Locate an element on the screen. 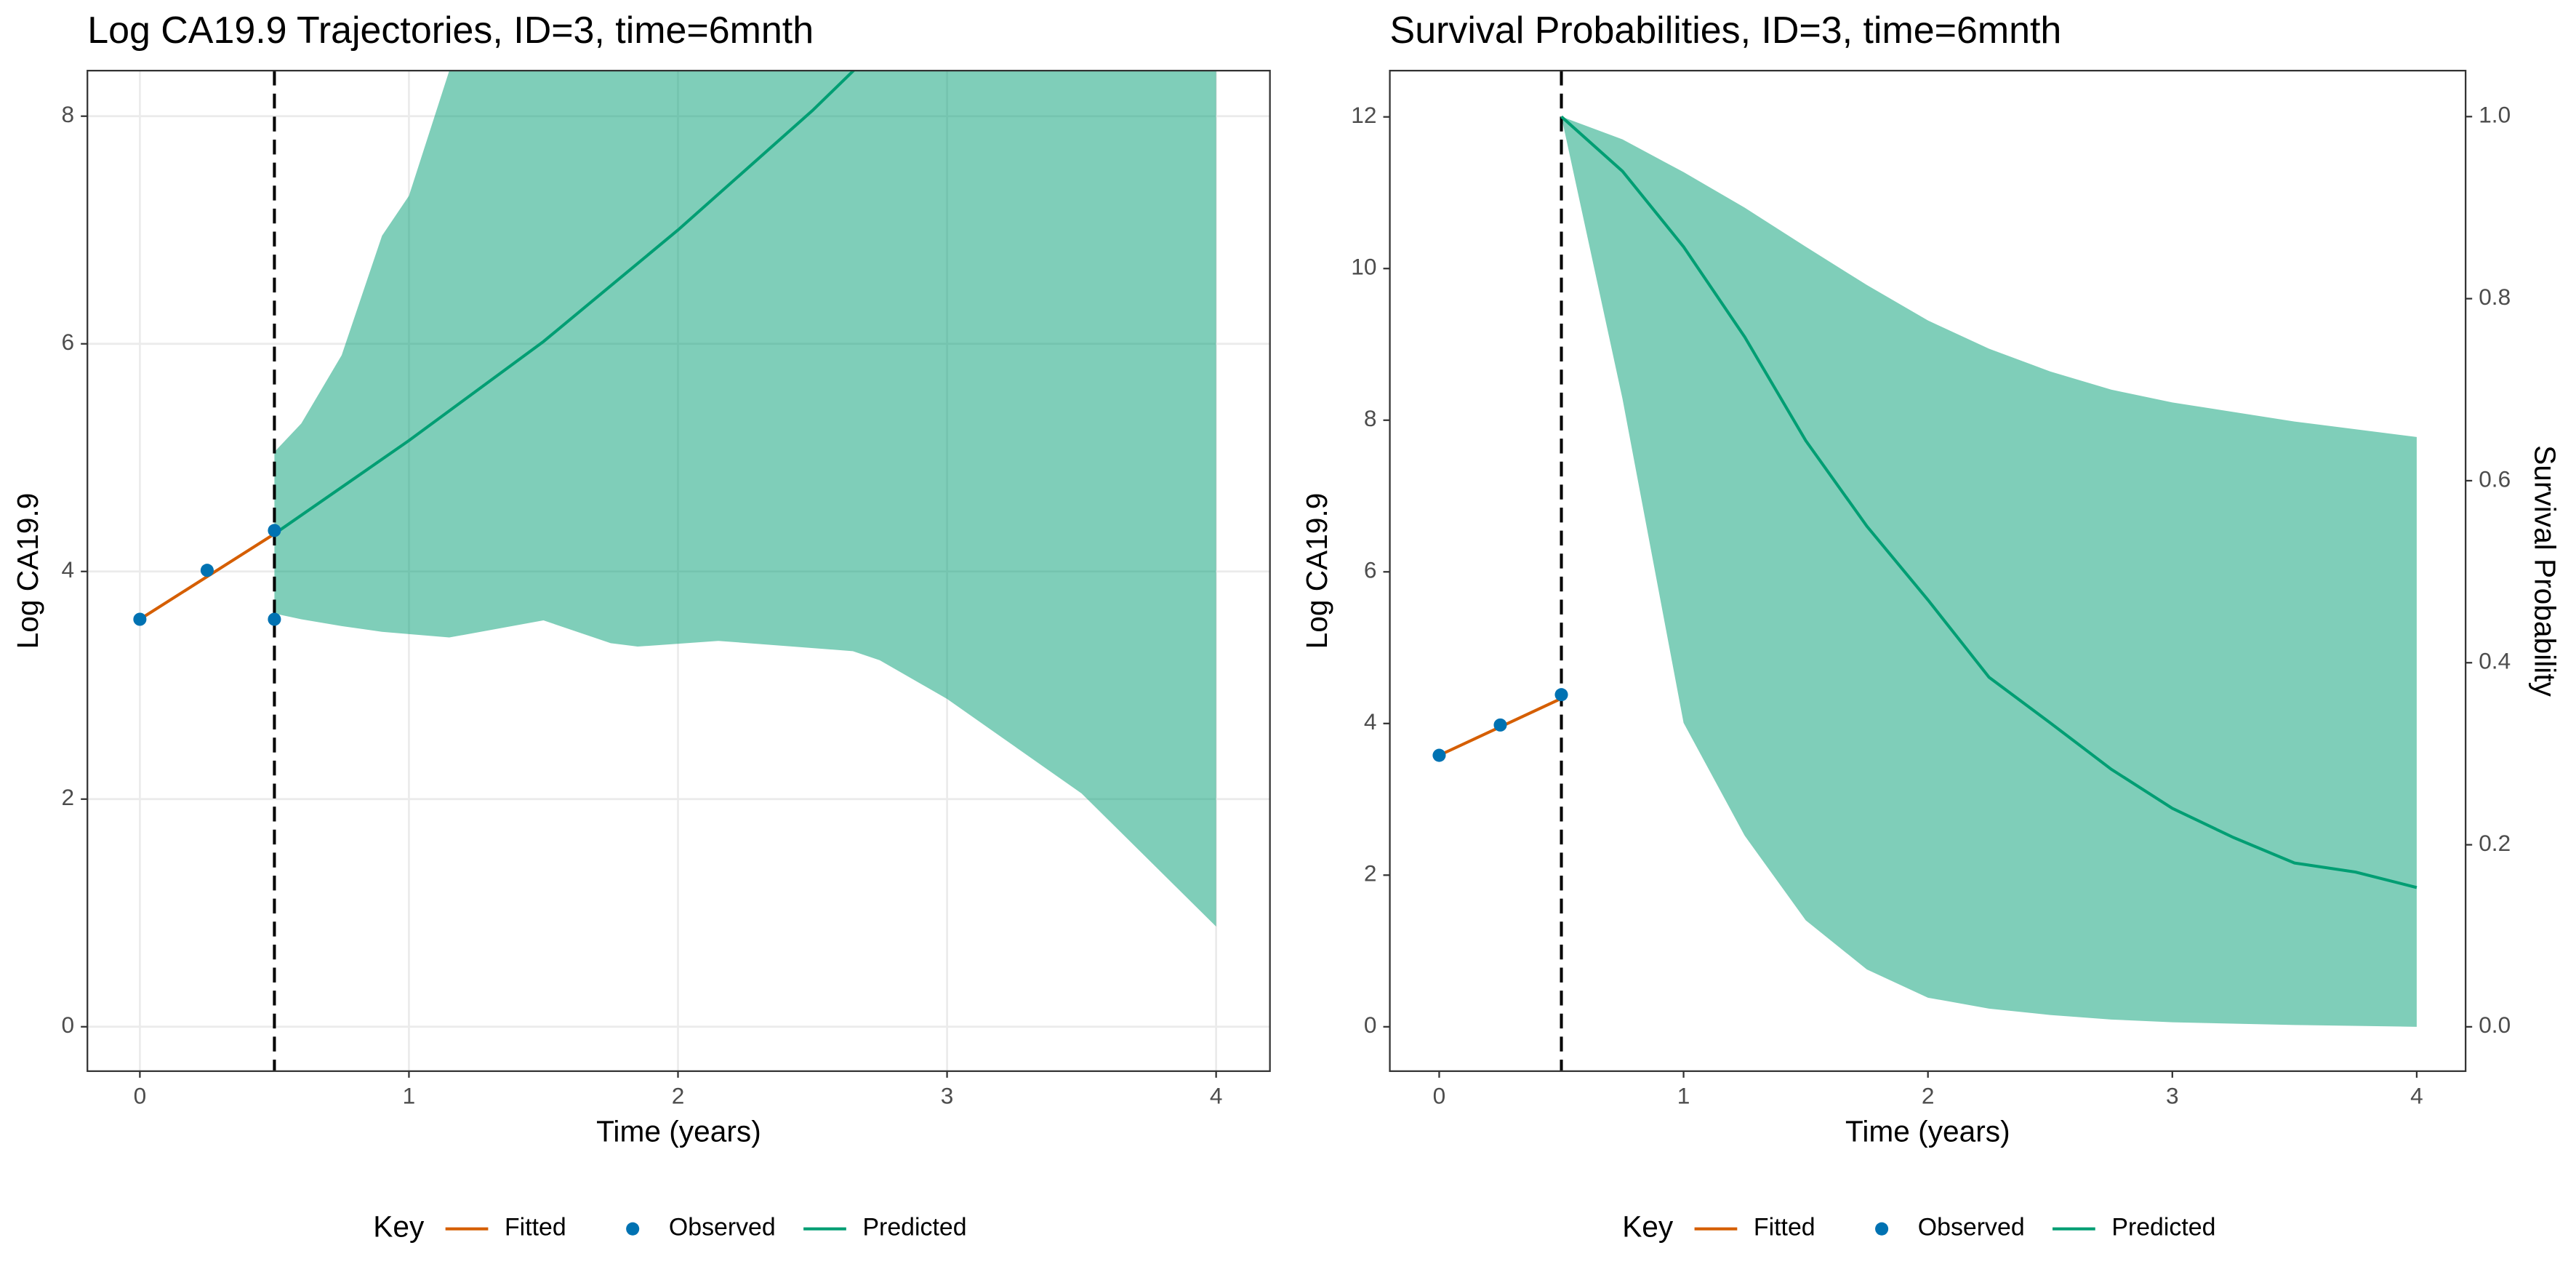 The height and width of the screenshot is (1288, 2576). y-tick-label: 10 is located at coordinates (1364, 267).